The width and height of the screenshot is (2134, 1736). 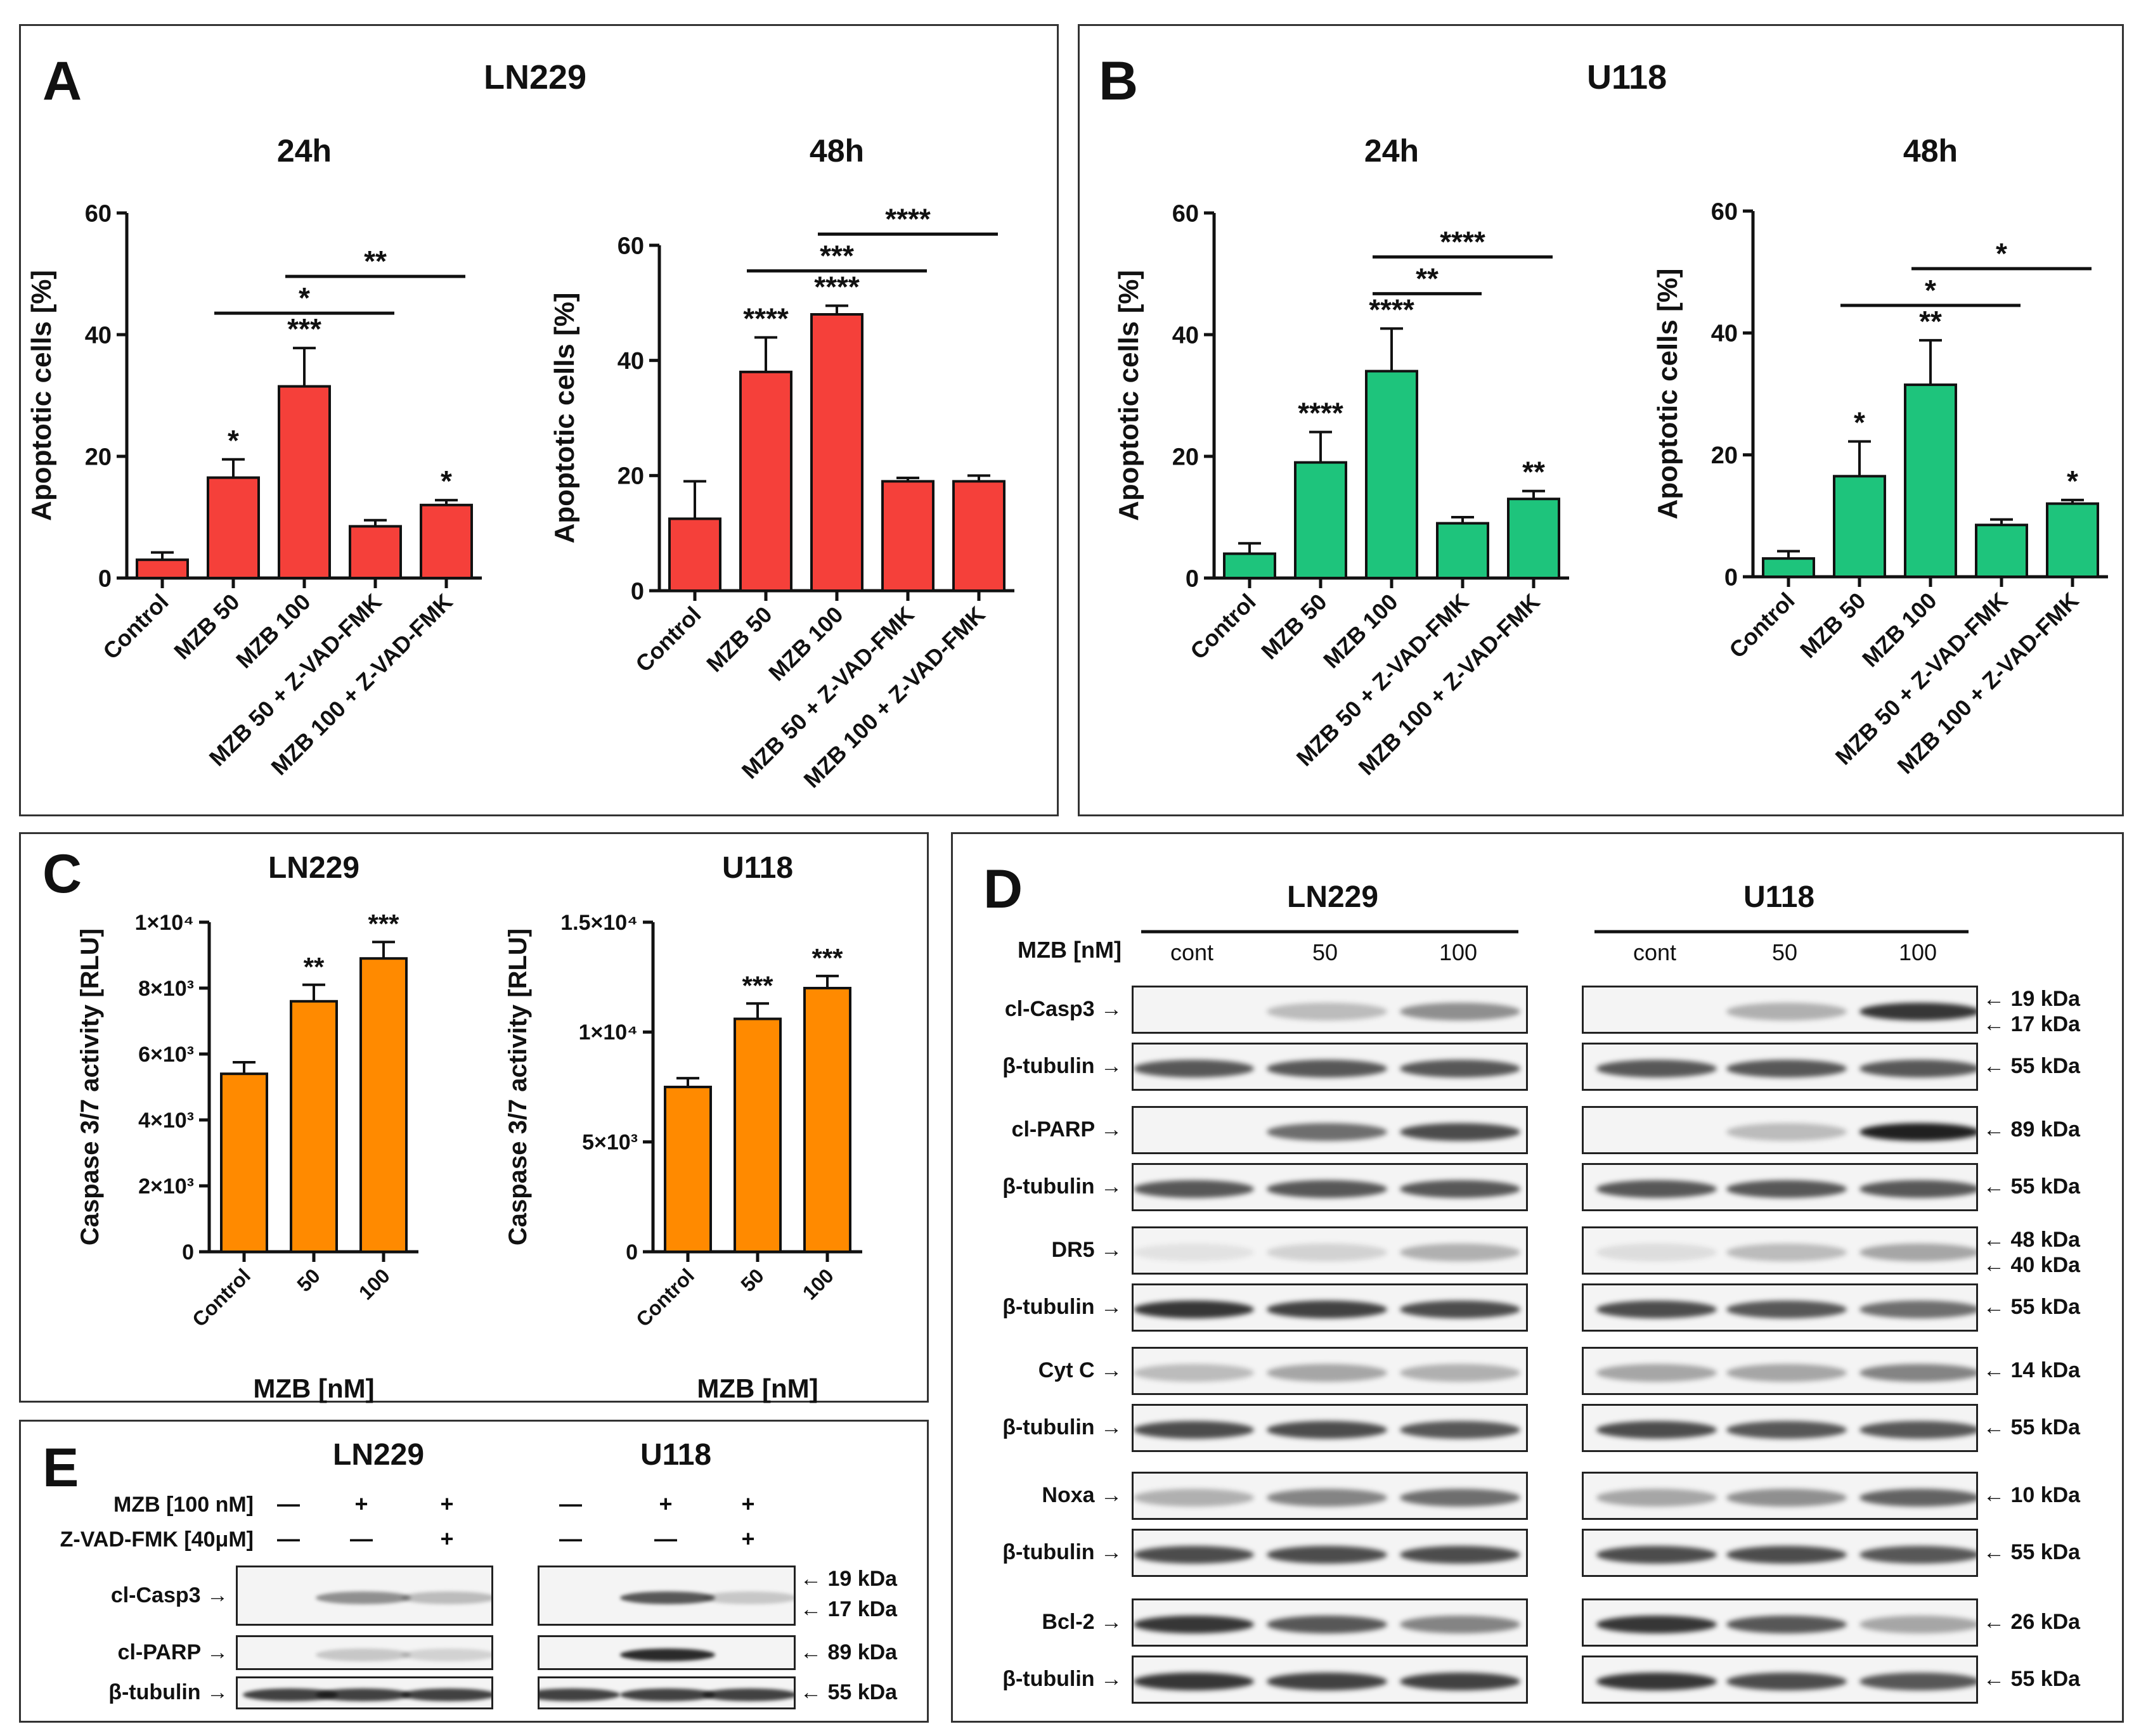 What do you see at coordinates (166, 1121) in the screenshot?
I see `y-tick-label: 4×10³` at bounding box center [166, 1121].